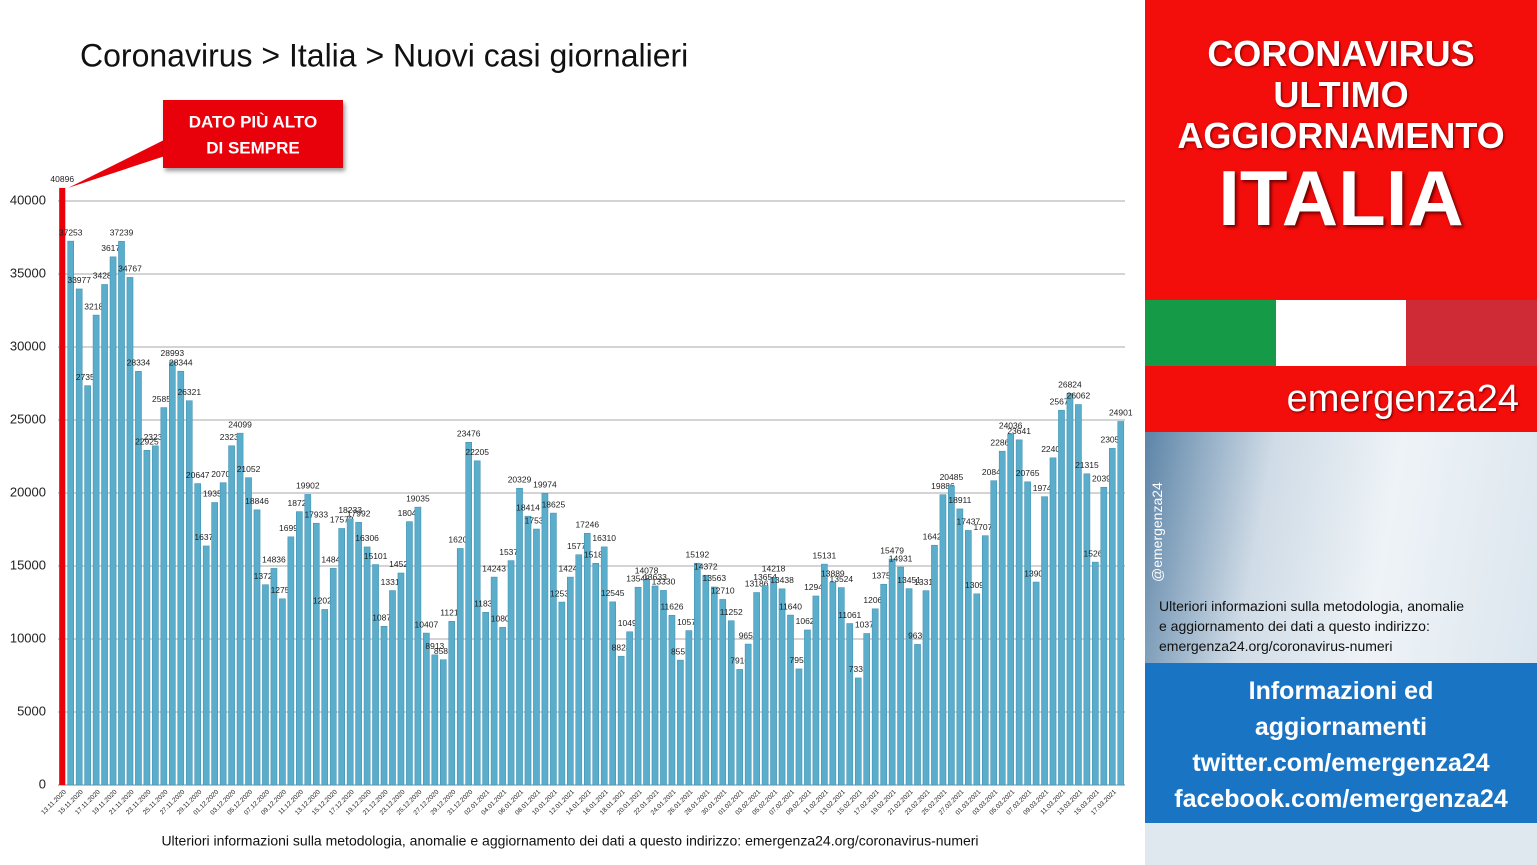  I want to click on data-label: 13753, so click(884, 575).